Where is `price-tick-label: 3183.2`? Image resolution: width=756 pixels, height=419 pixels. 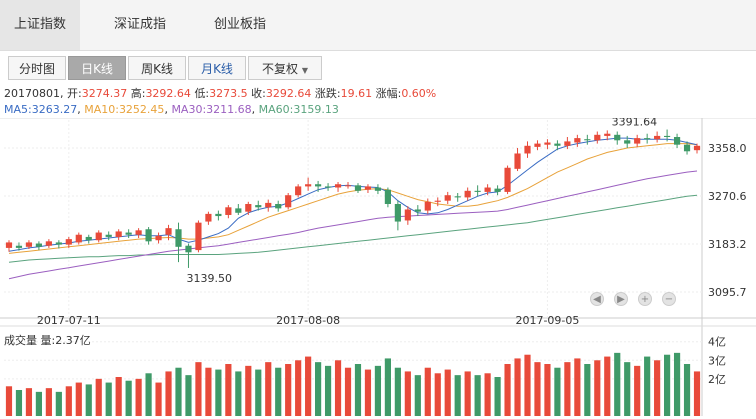
price-tick-label: 3183.2 is located at coordinates (727, 244).